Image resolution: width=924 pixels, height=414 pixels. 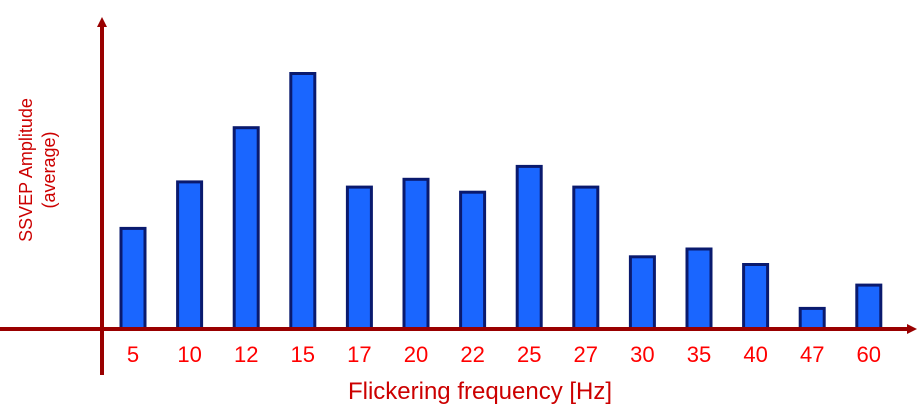 I want to click on y-axis-title-line-2: (average), so click(x=49, y=169).